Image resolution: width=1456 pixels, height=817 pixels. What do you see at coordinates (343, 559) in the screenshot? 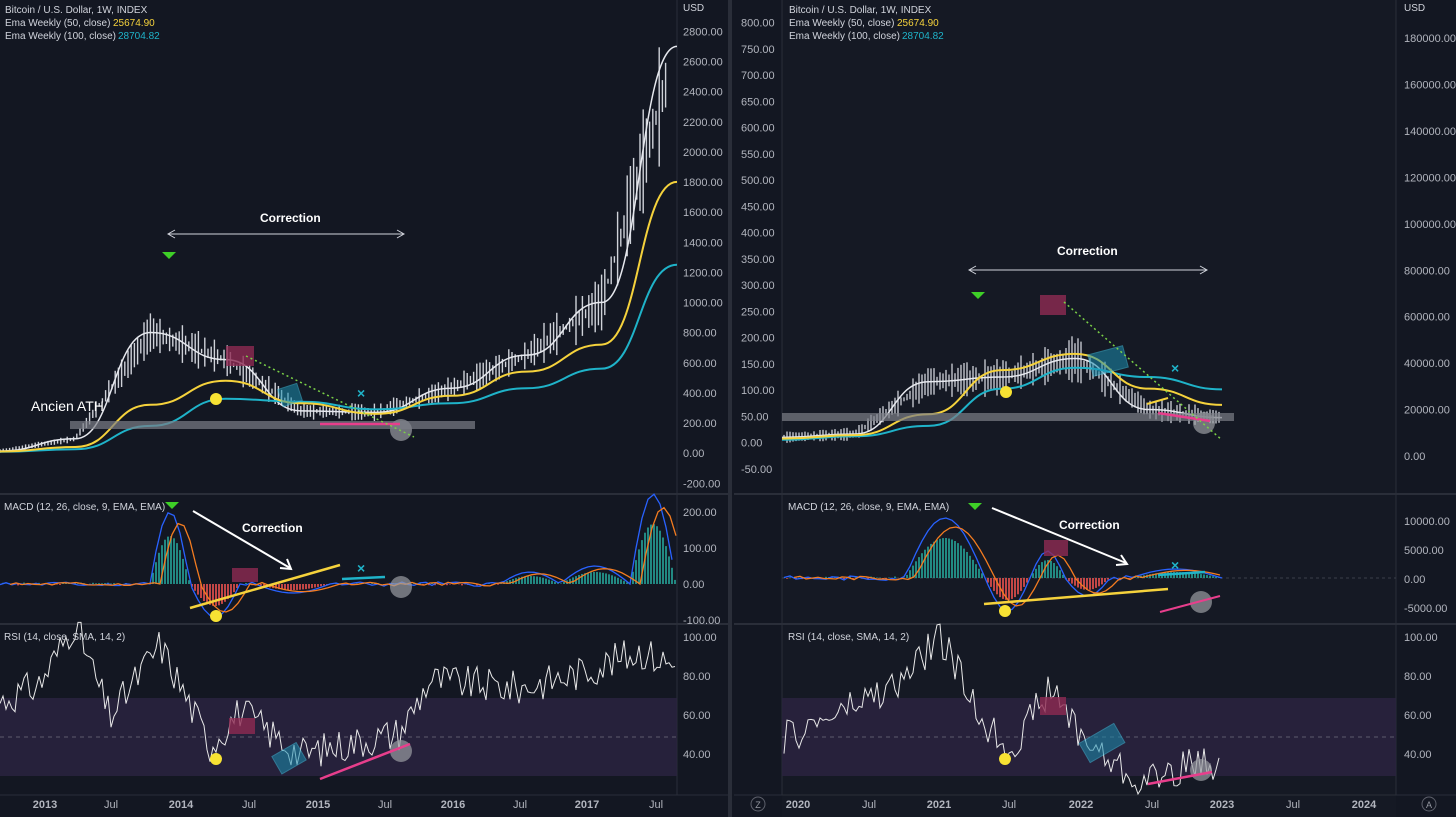
I see `left-signal-line` at bounding box center [343, 559].